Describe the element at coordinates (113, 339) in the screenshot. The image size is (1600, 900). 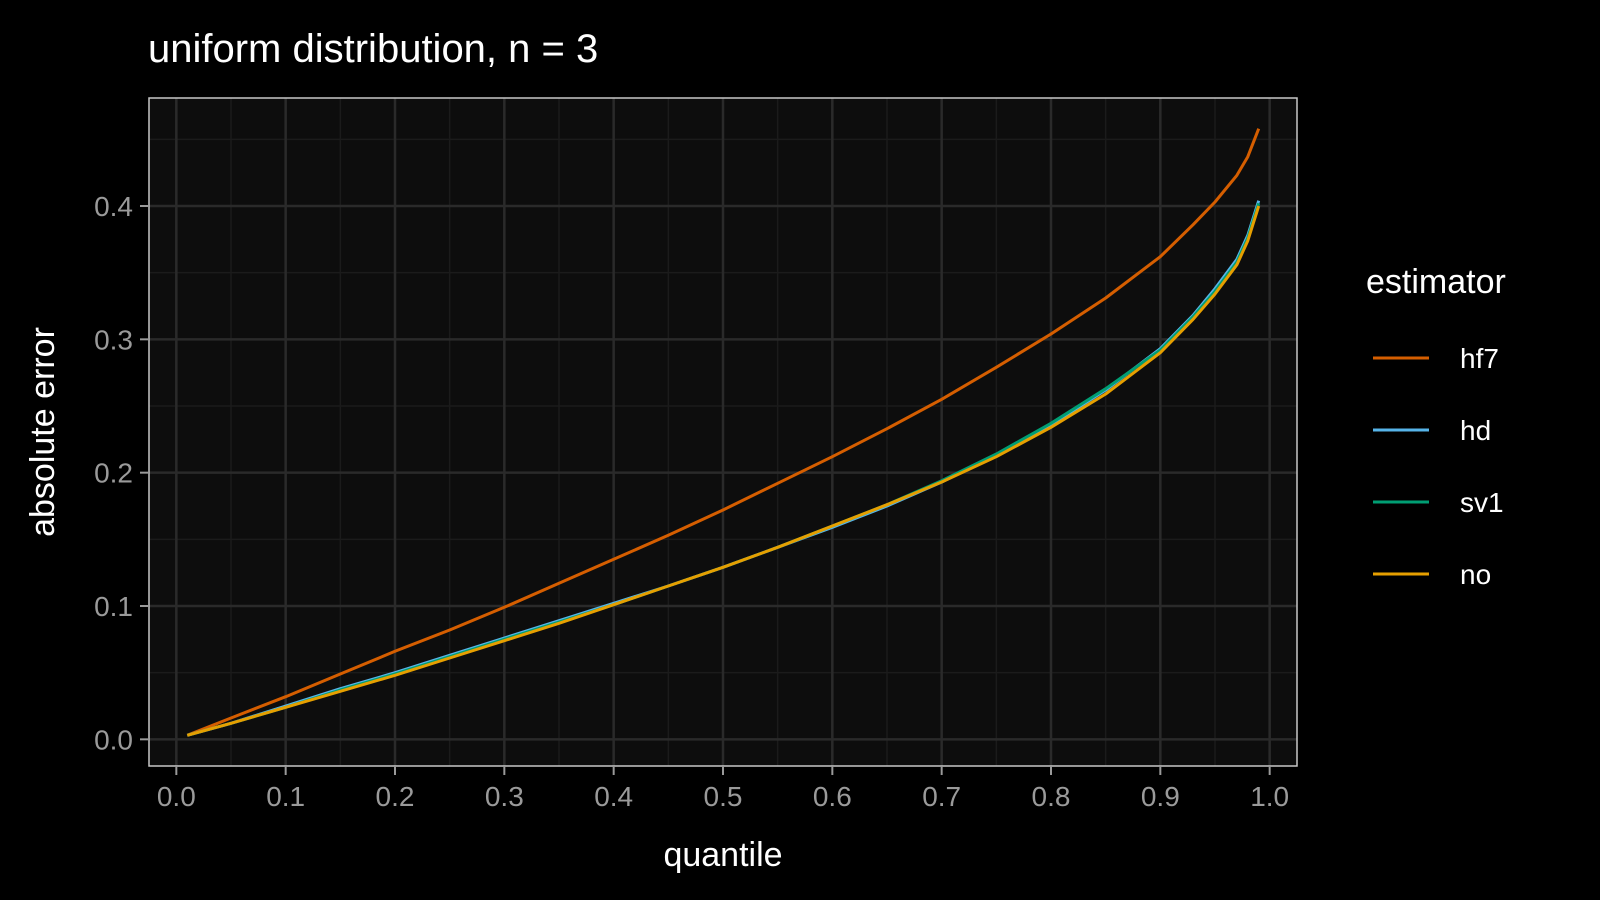
I see `y-tick-label: 0.3` at that location.